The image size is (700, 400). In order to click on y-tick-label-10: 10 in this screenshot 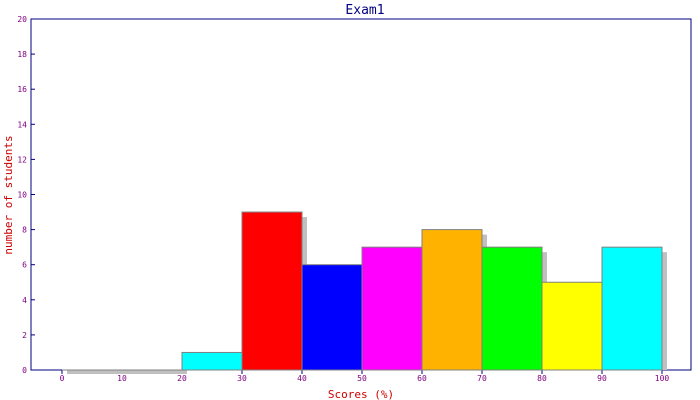, I will do `click(22, 195)`.